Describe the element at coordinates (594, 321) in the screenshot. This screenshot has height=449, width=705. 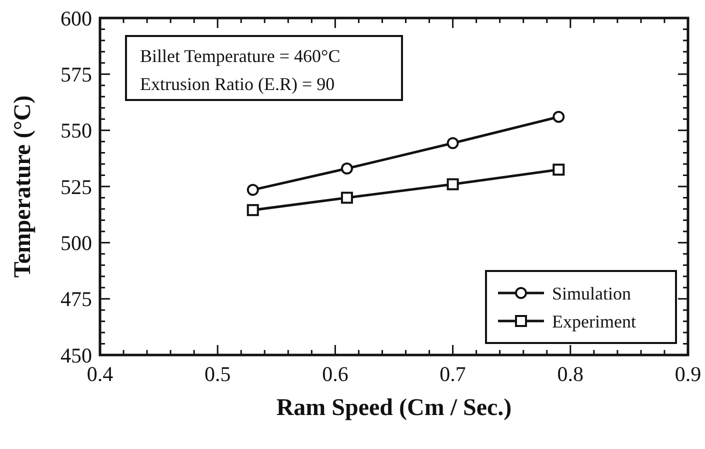
I see `legend-label: Experiment` at that location.